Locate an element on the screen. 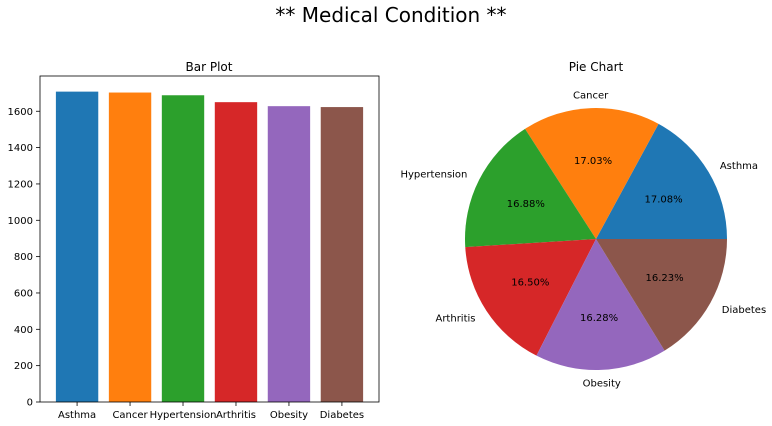  pie-category-label: Obesity is located at coordinates (602, 383).